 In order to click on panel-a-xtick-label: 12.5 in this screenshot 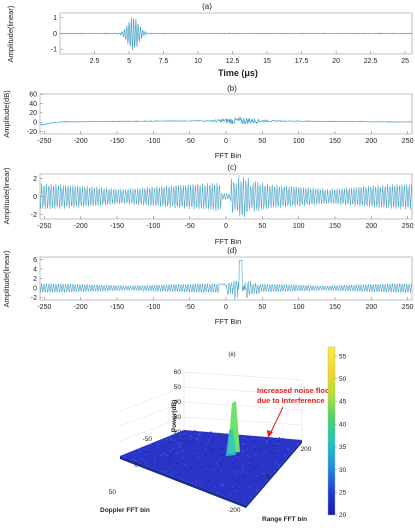, I will do `click(233, 61)`.